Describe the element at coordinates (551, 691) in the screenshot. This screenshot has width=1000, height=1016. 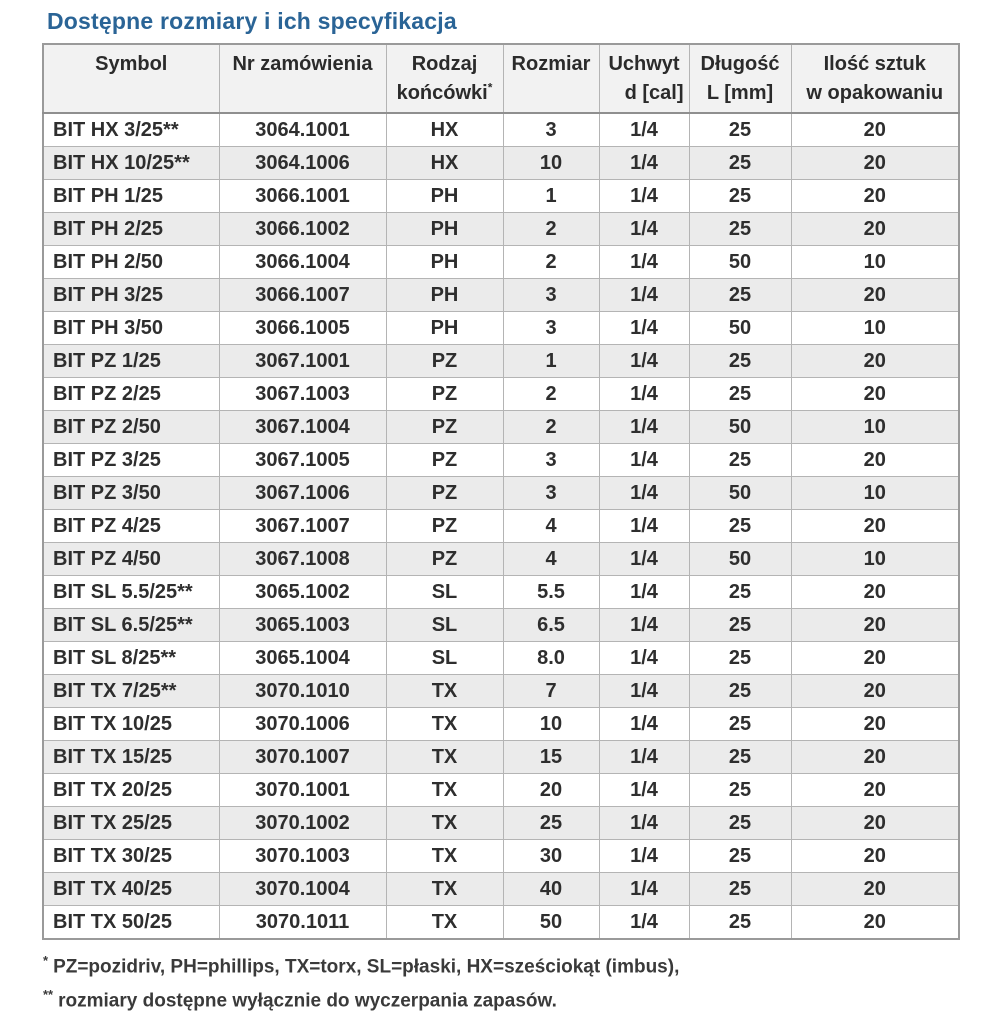
I see `cell-size: 7` at that location.